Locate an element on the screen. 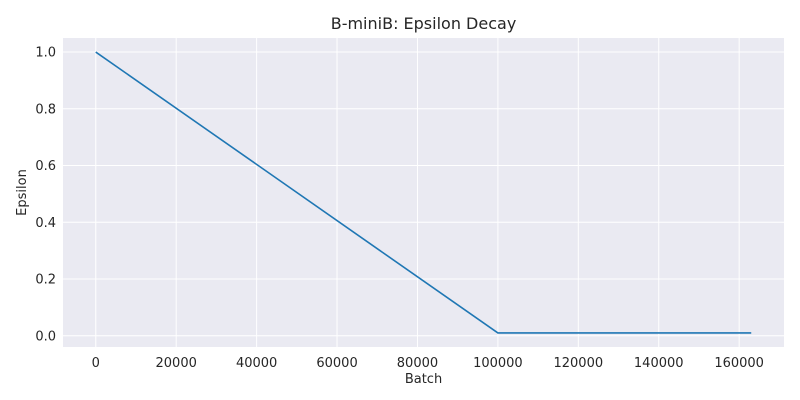 The image size is (800, 400). x-tick-label: 80000 is located at coordinates (417, 363).